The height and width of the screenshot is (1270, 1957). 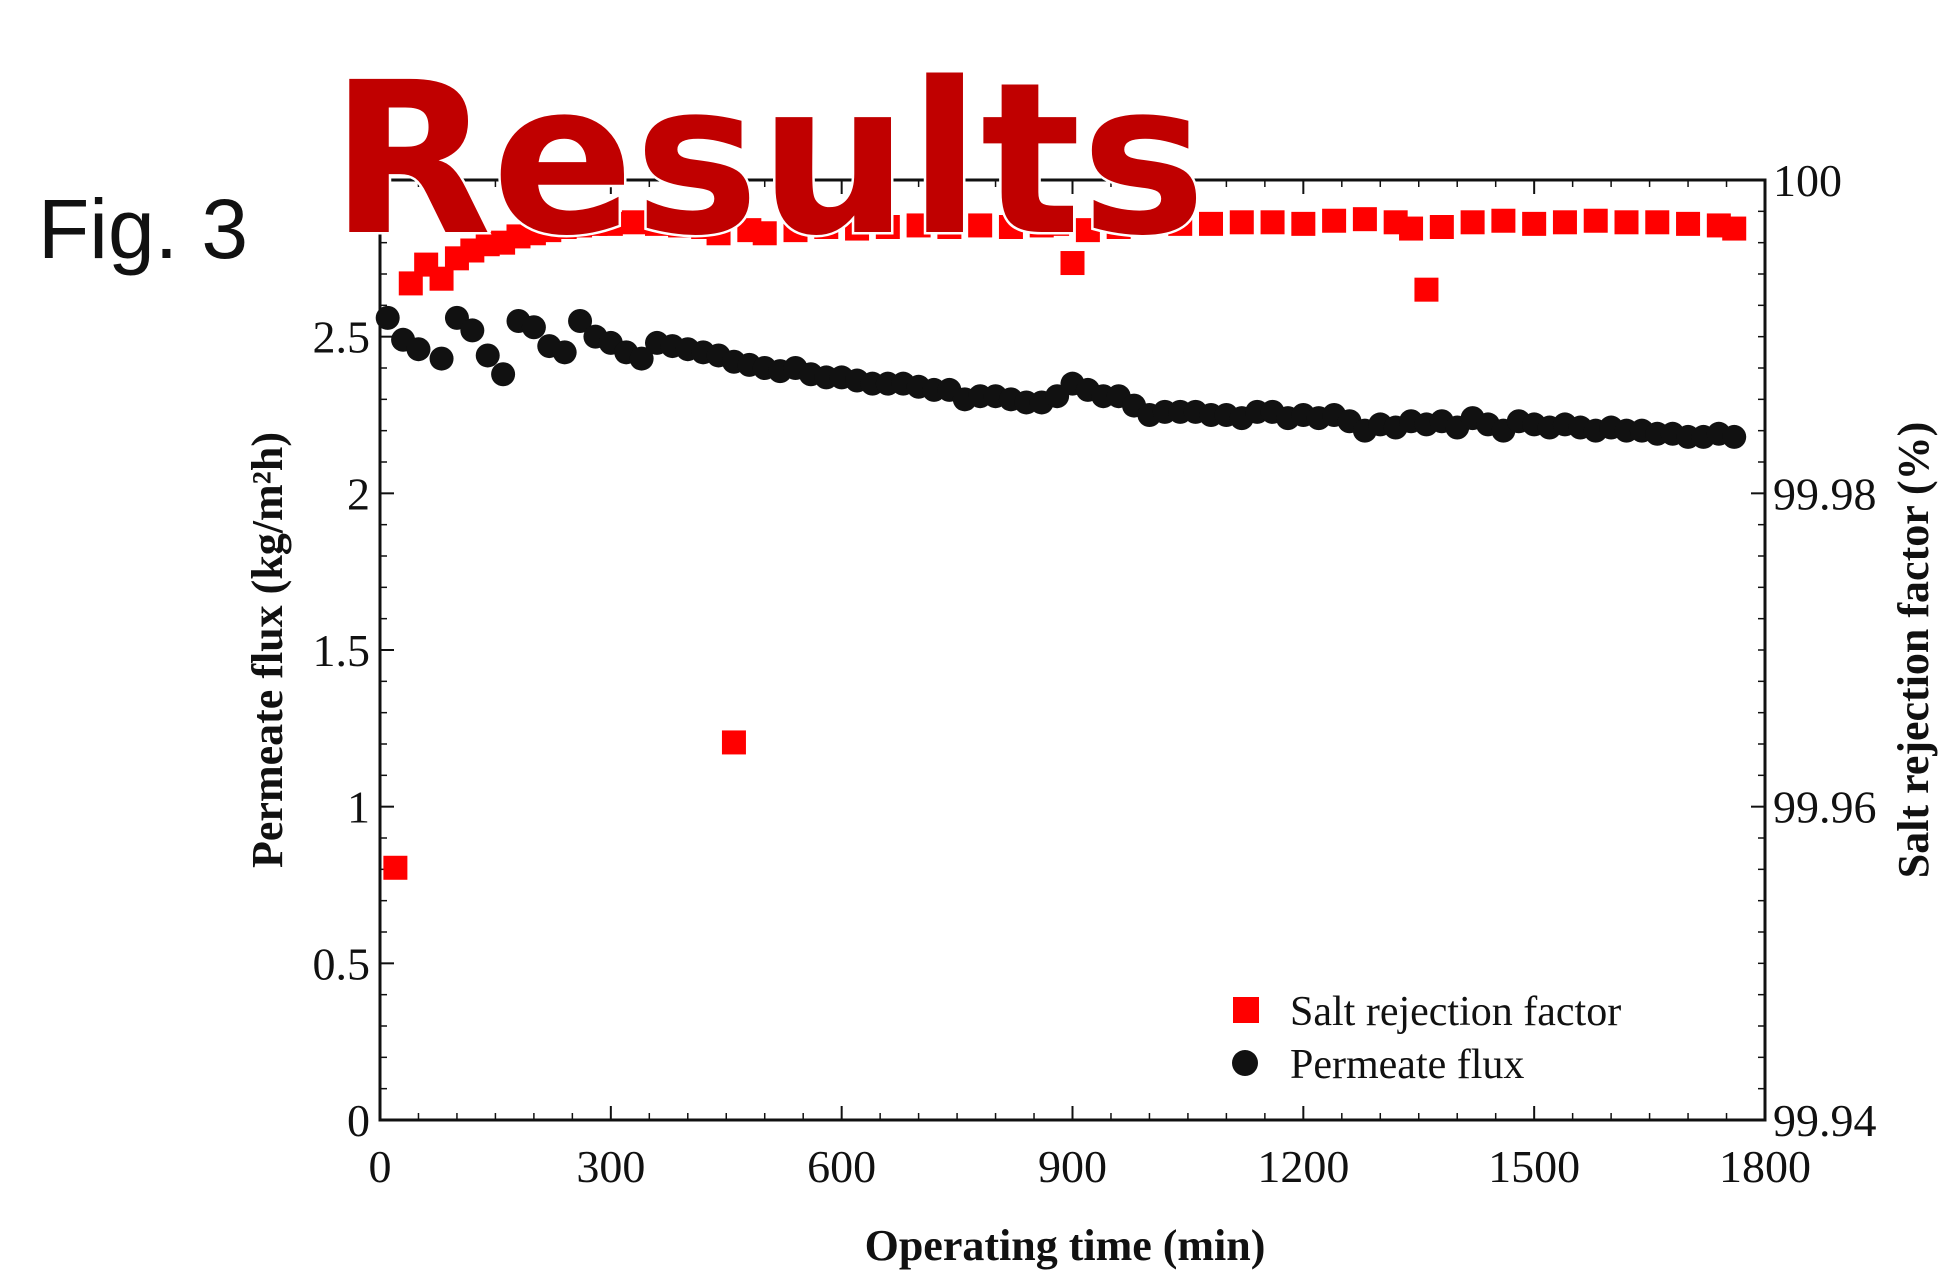 I want to click on legend-marker-salt-rejection, so click(x=1246, y=1010).